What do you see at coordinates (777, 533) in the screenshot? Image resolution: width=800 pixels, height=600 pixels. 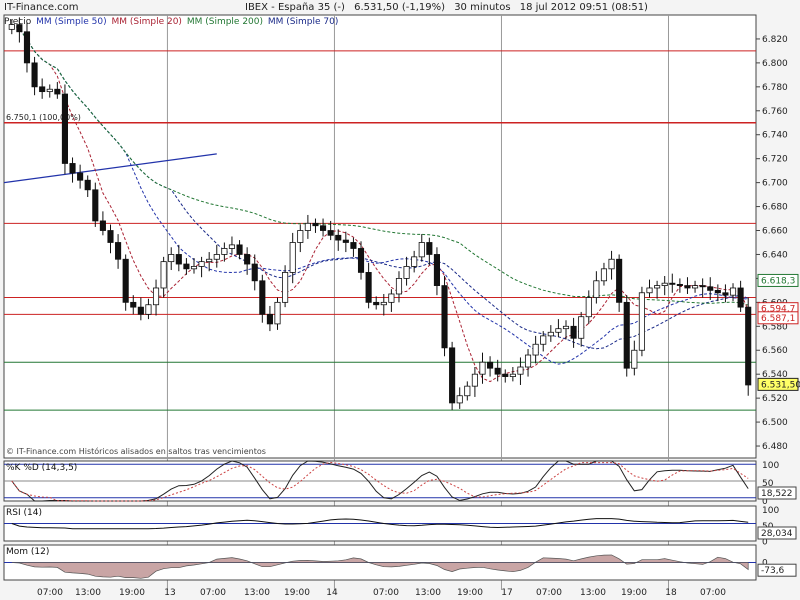 I see `rsi-last-value-box` at bounding box center [777, 533].